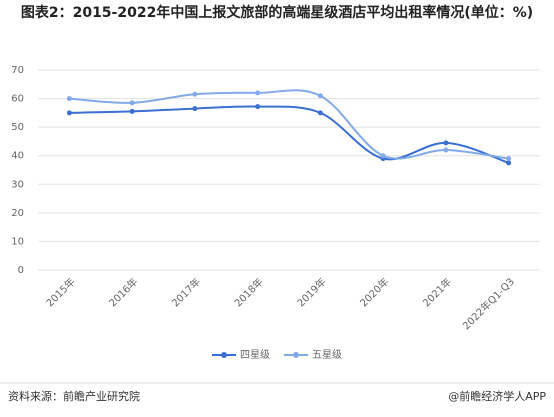  What do you see at coordinates (17, 156) in the screenshot?
I see `y-tick-label: 40` at bounding box center [17, 156].